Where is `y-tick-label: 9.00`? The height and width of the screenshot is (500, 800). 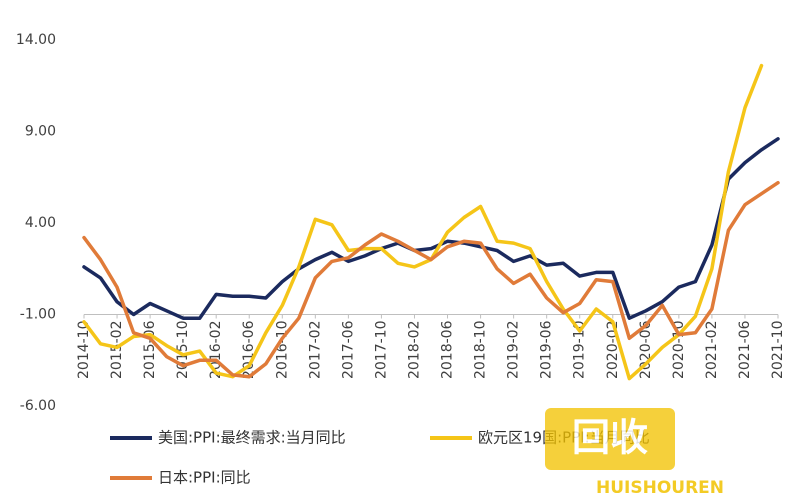
y-tick-label: 9.00 is located at coordinates (40, 132).